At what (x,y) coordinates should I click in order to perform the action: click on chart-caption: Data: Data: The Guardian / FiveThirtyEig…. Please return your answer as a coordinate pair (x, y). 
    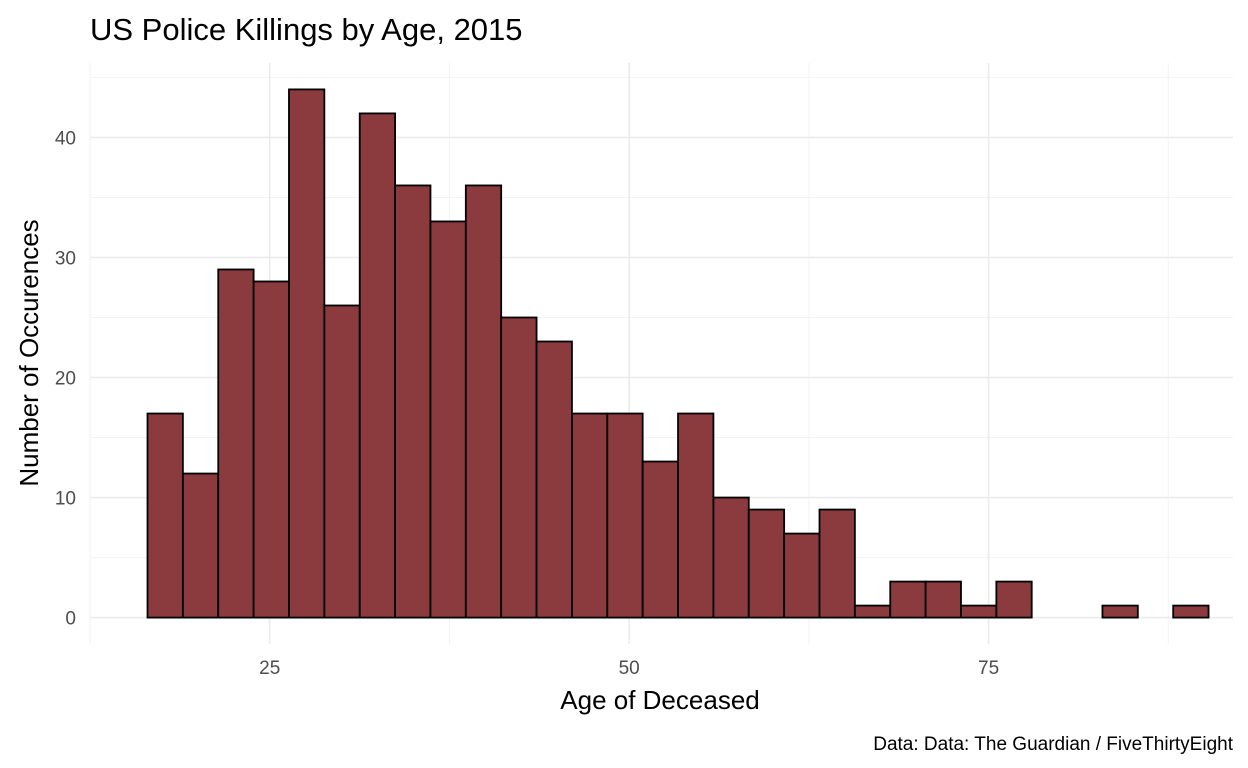
    Looking at the image, I should click on (1053, 744).